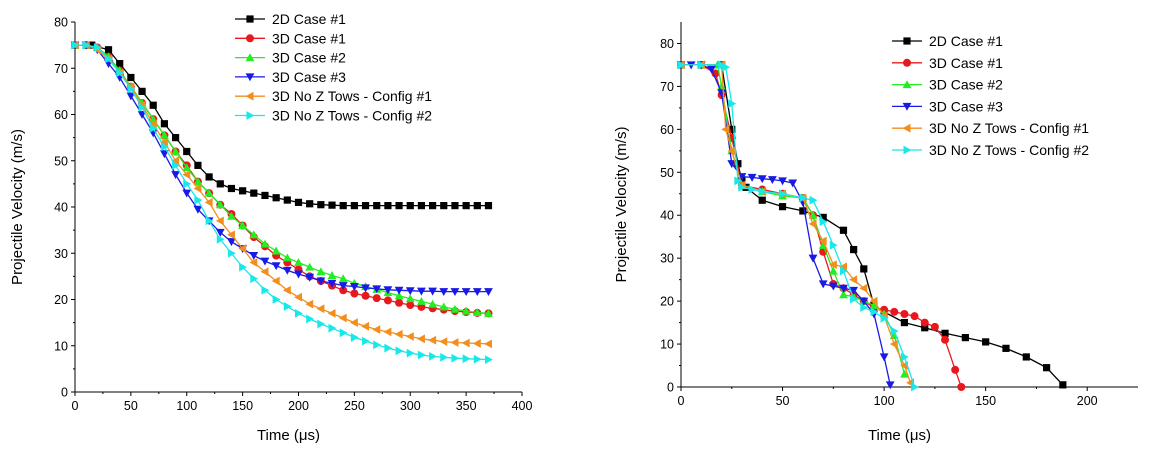  Describe the element at coordinates (899, 435) in the screenshot. I see `x-axis-label: Time (μs)` at that location.